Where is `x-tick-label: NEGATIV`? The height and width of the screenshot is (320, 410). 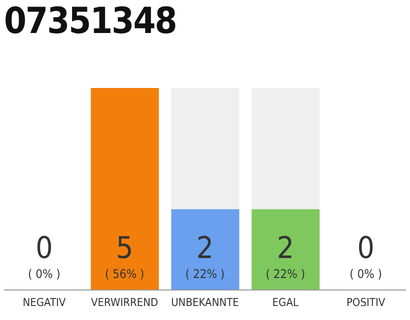 x-tick-label: NEGATIV is located at coordinates (44, 302).